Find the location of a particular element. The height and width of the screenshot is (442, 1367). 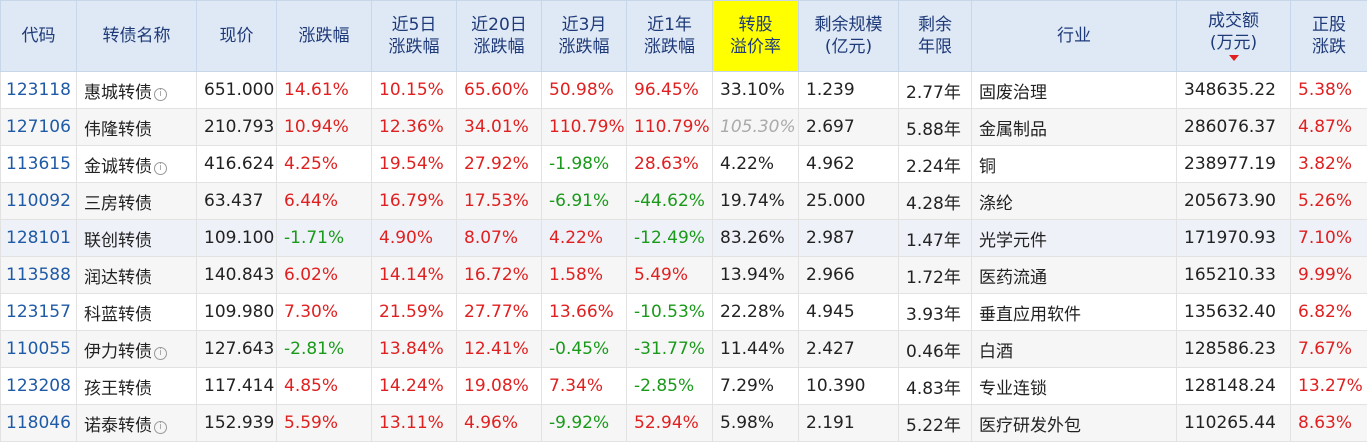

years-cell: 2.77年 is located at coordinates (935, 90).